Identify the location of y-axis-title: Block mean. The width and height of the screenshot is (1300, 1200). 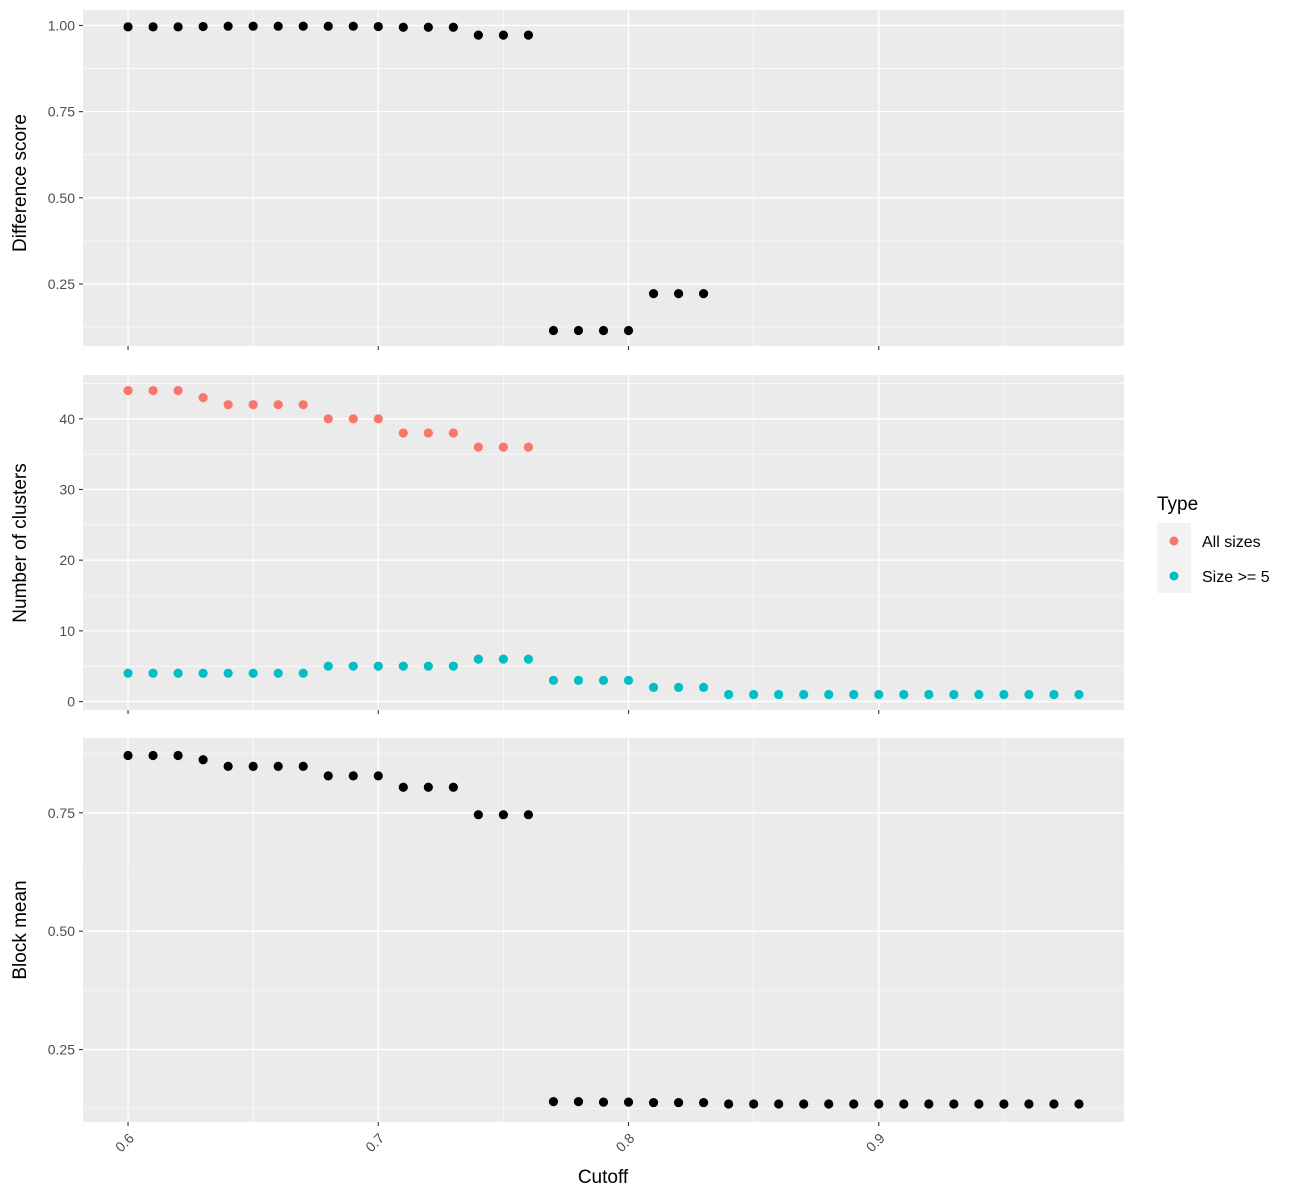
(20, 929).